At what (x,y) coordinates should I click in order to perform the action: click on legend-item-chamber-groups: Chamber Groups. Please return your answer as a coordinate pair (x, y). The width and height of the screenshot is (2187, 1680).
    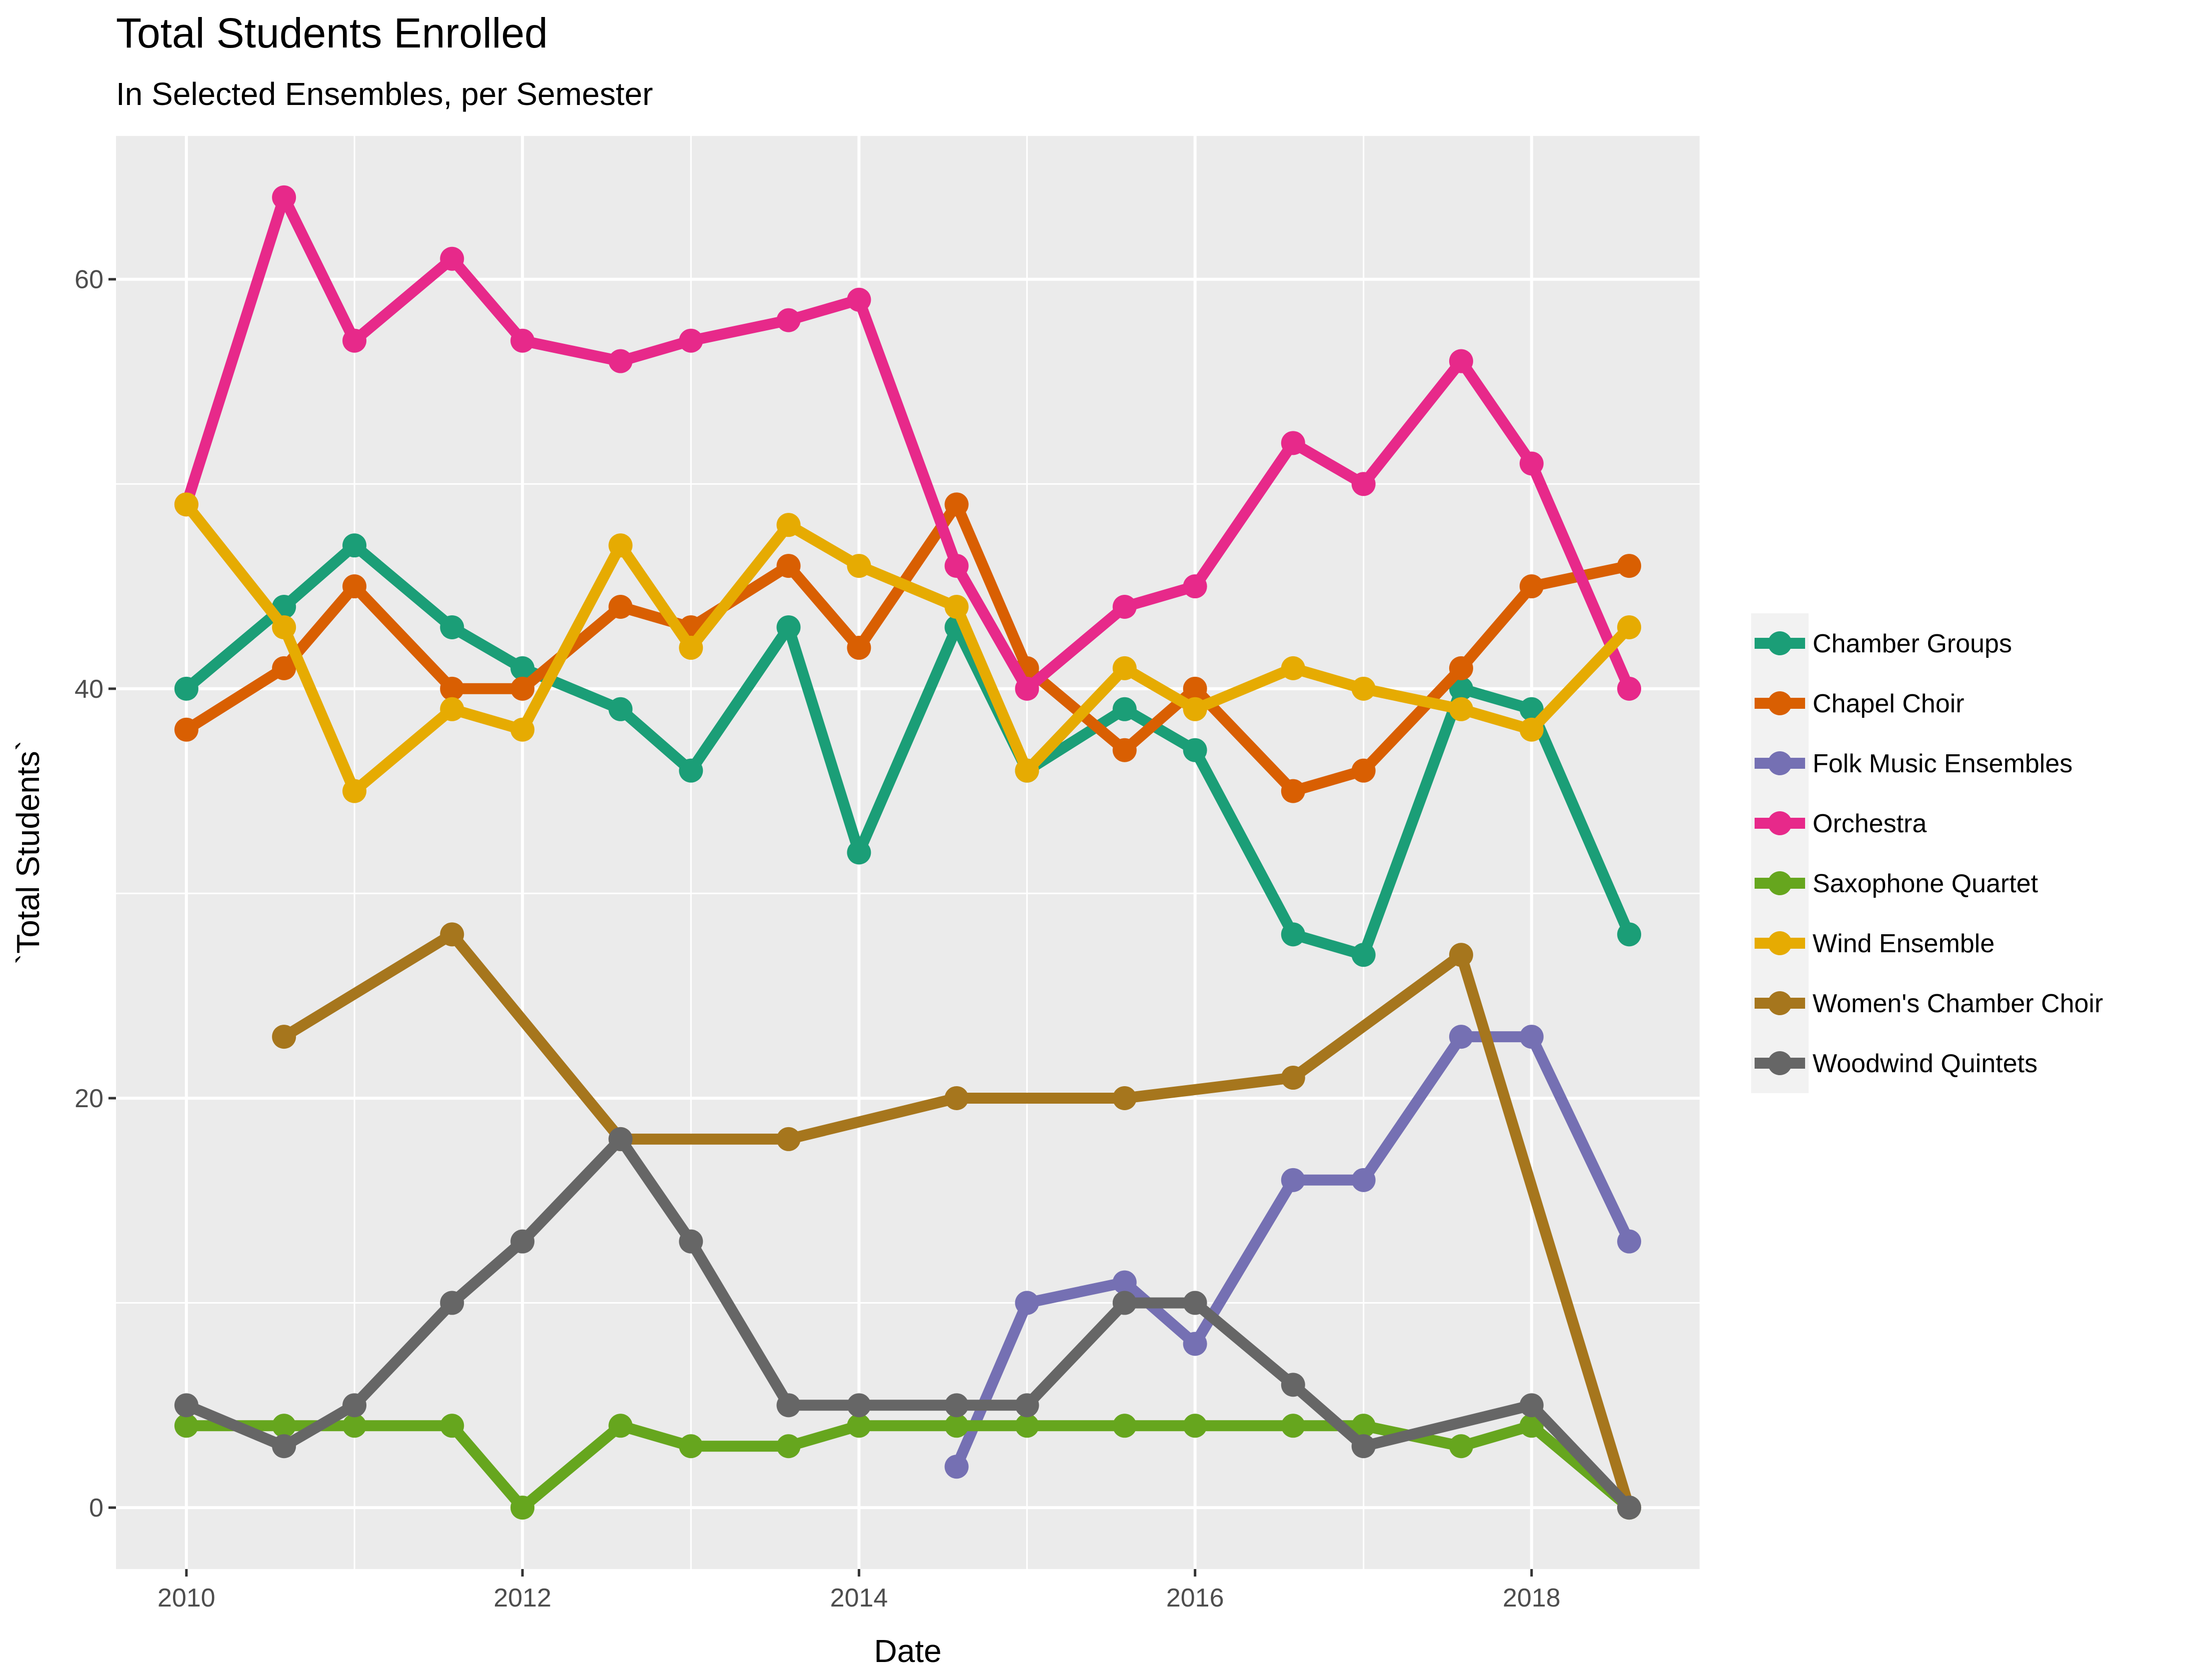
    Looking at the image, I should click on (1882, 643).